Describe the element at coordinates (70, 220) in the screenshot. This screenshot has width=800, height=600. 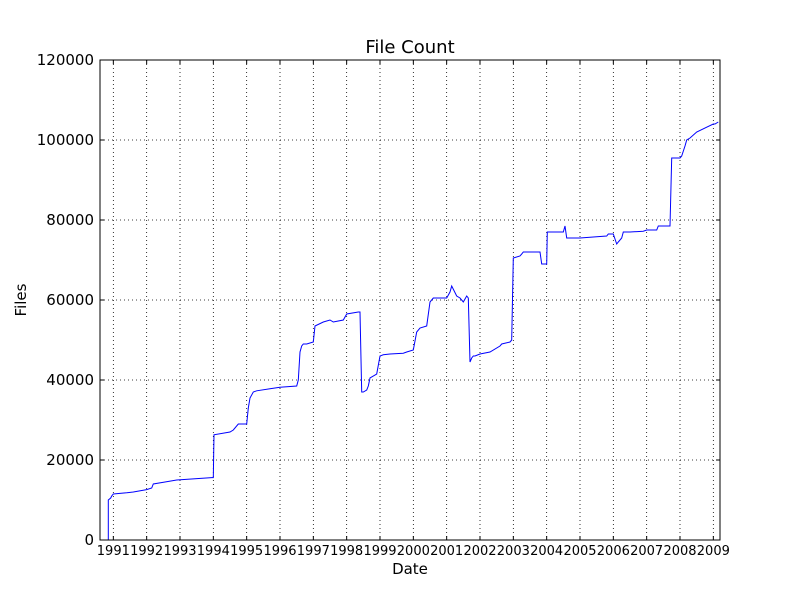
I see `y-tick-label: 80000` at that location.